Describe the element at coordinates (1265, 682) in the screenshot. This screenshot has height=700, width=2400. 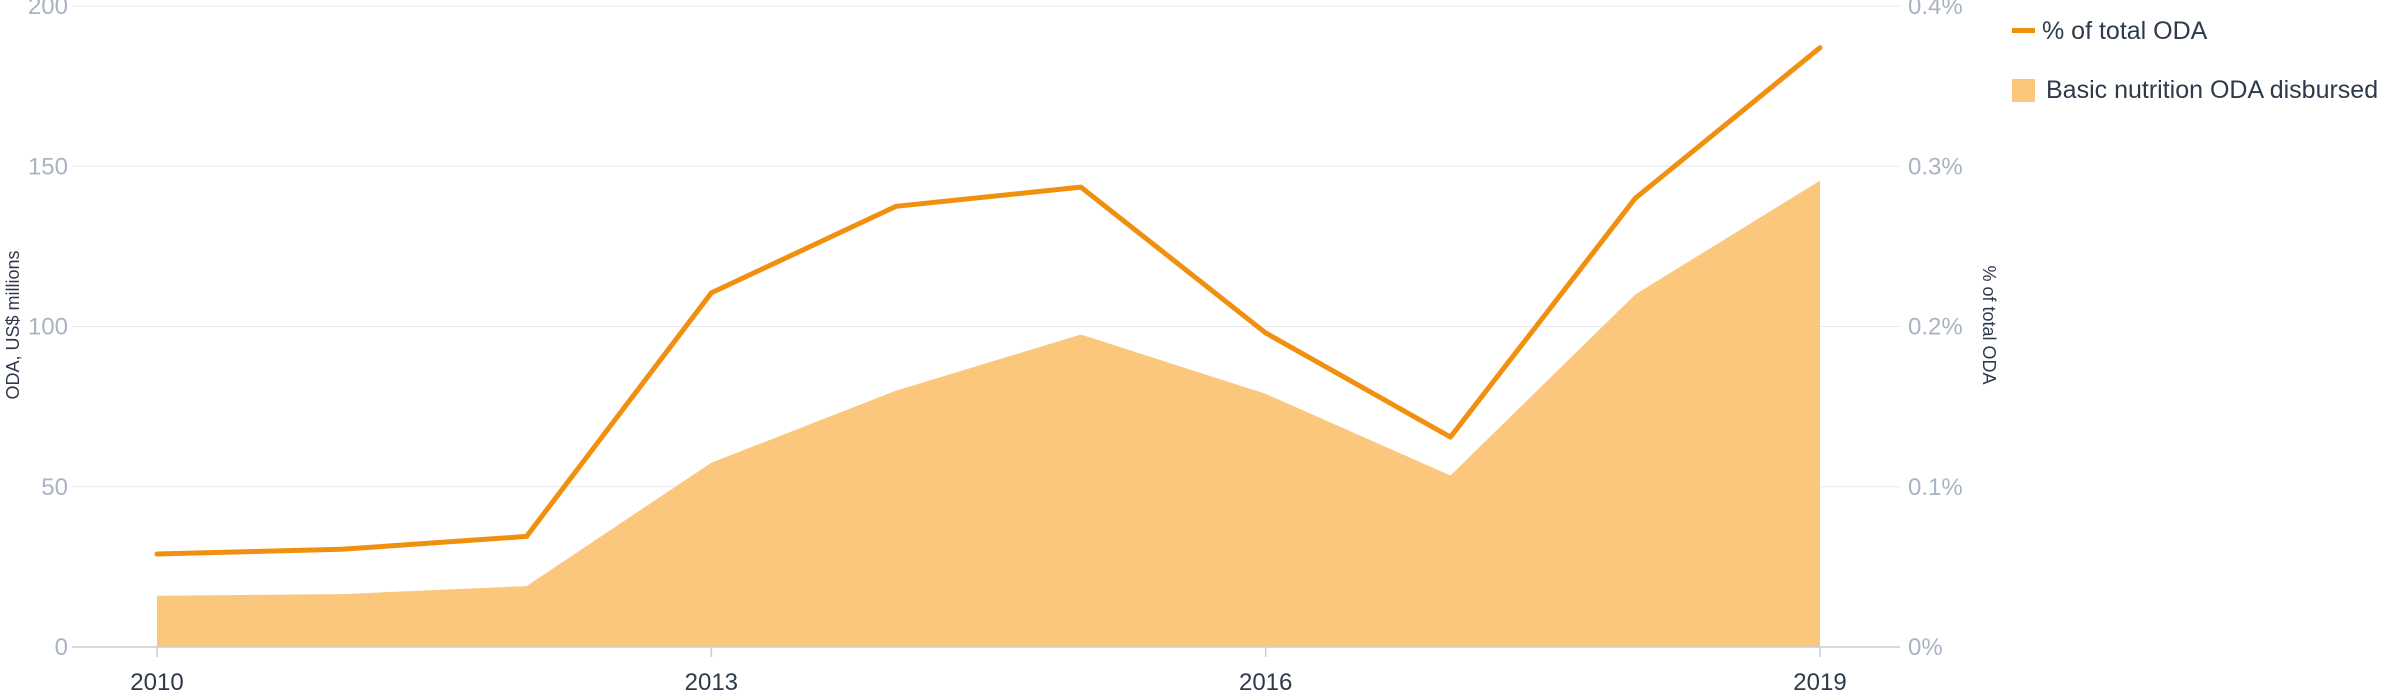
I see `x-tick-label: 2016` at that location.